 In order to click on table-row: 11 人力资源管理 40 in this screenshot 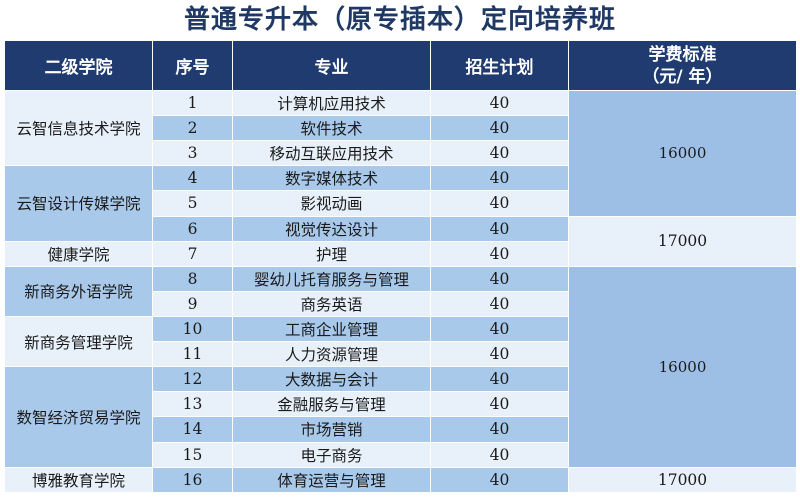, I will do `click(401, 354)`.